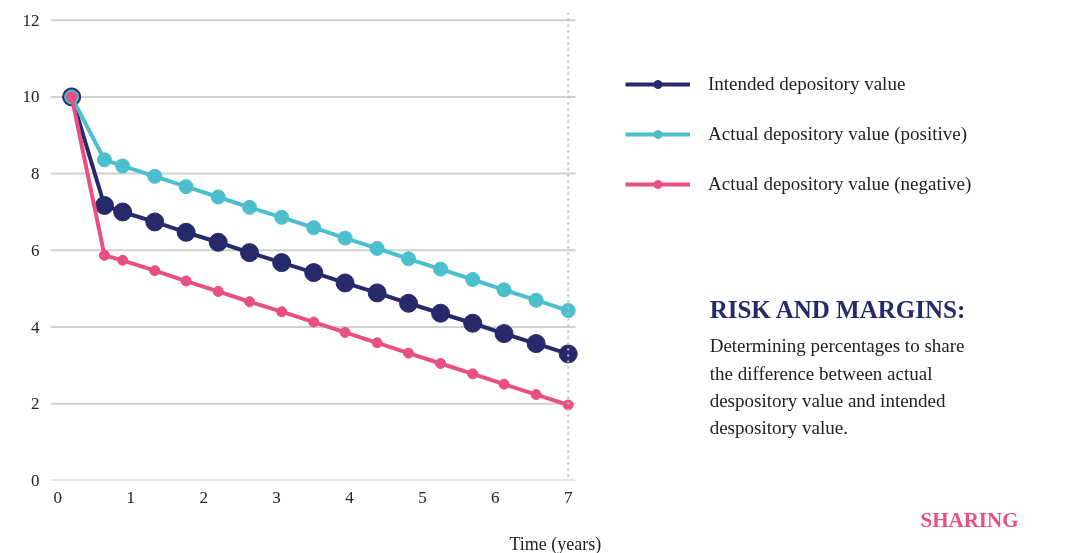 The height and width of the screenshot is (553, 1070). What do you see at coordinates (555, 543) in the screenshot?
I see `x-axis-title: Time (years)` at bounding box center [555, 543].